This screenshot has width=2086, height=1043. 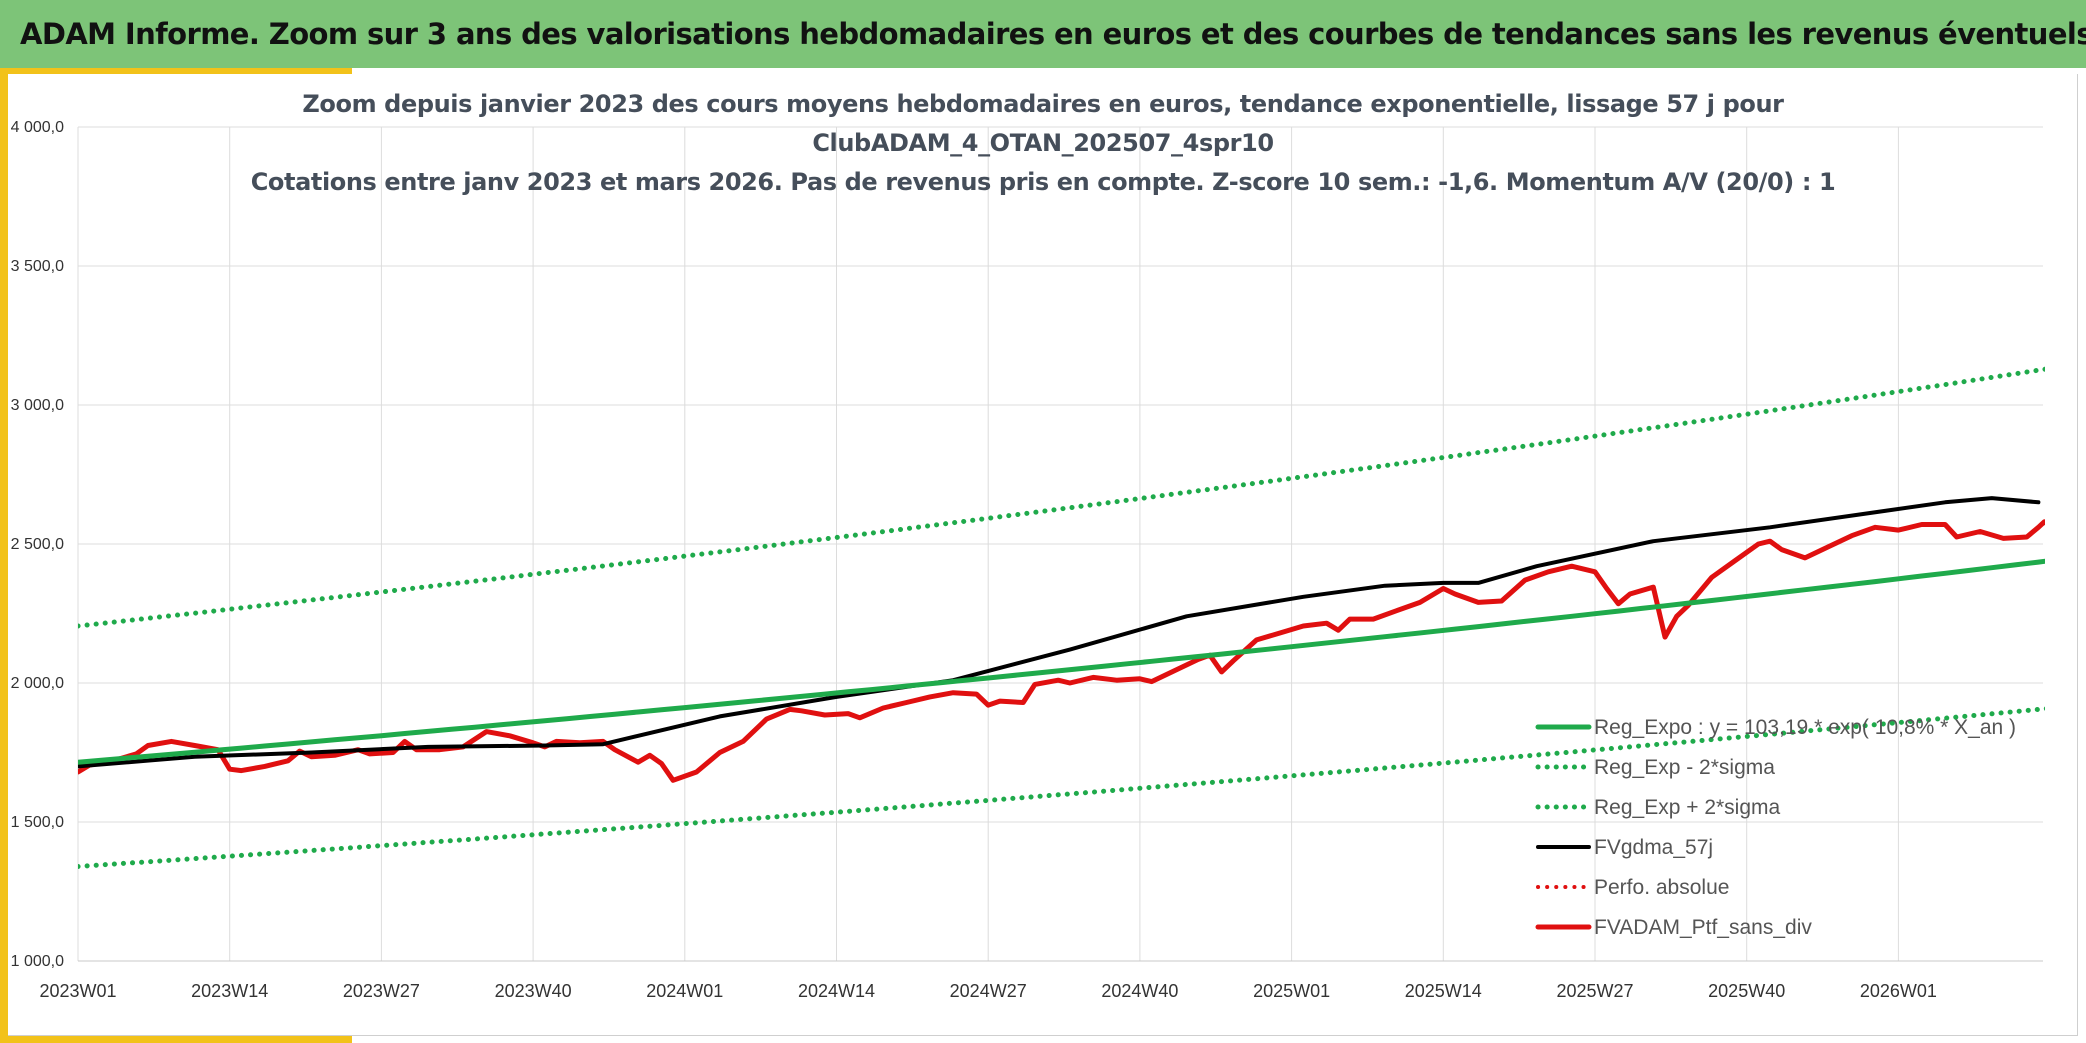 I want to click on legend-label: Perfo. absolue, so click(x=1661, y=887).